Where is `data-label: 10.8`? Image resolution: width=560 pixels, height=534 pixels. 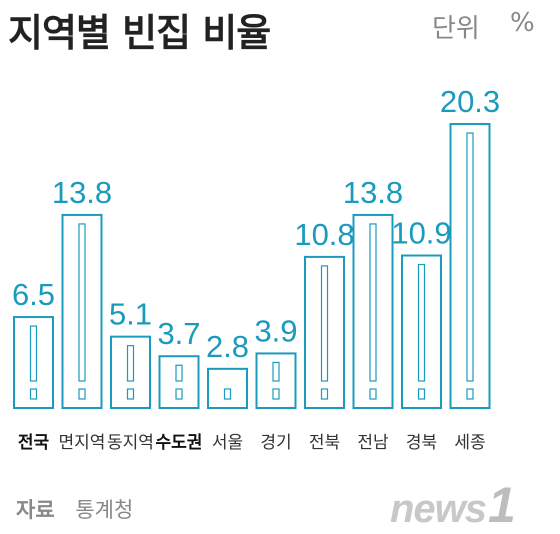 data-label: 10.8 is located at coordinates (324, 234).